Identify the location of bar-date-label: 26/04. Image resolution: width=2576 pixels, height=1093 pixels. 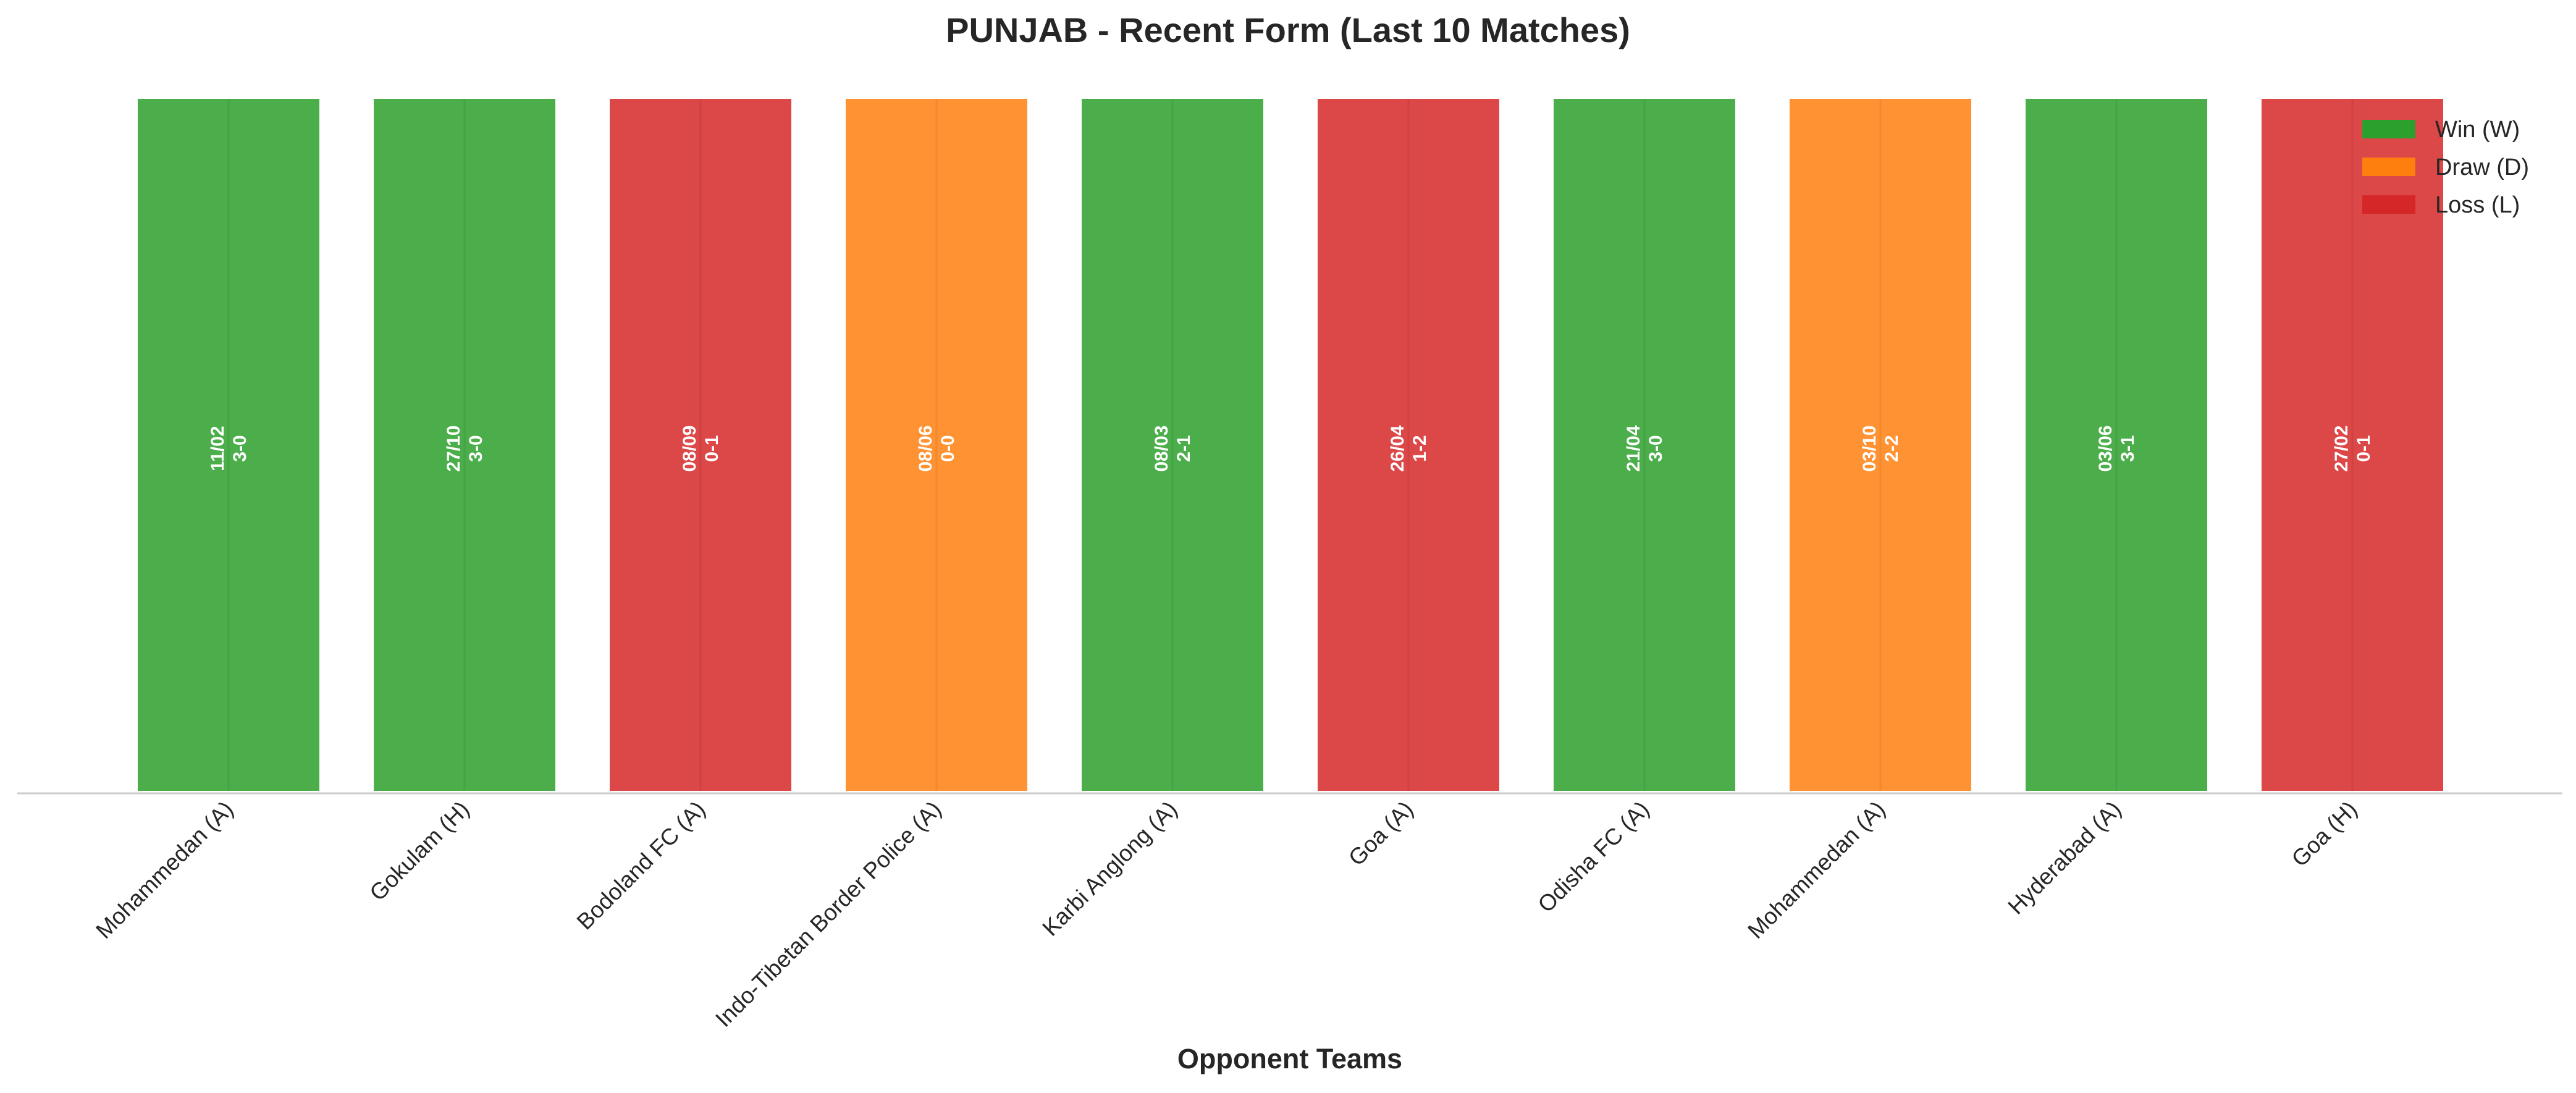
(1397, 448).